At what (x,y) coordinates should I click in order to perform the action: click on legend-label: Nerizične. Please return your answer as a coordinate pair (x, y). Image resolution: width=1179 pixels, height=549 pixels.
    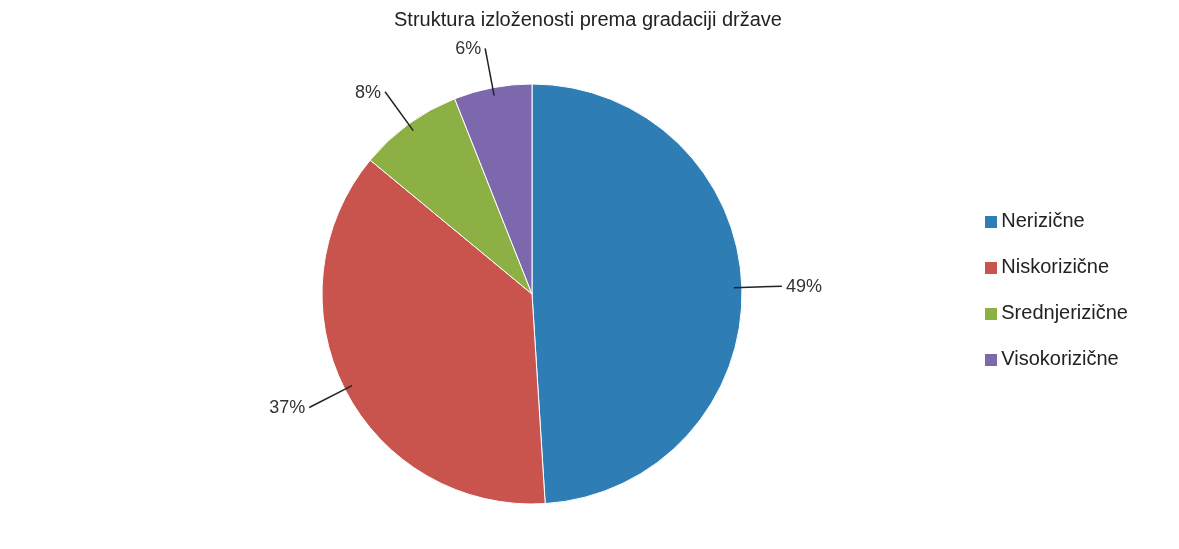
    Looking at the image, I should click on (1043, 220).